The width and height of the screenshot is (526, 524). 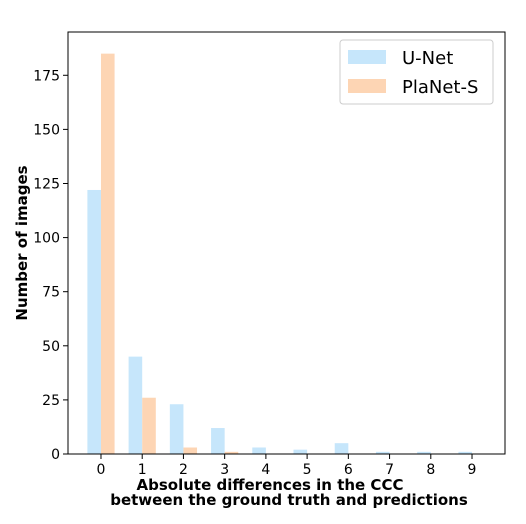 I want to click on x-tick-label: 7, so click(x=389, y=470).